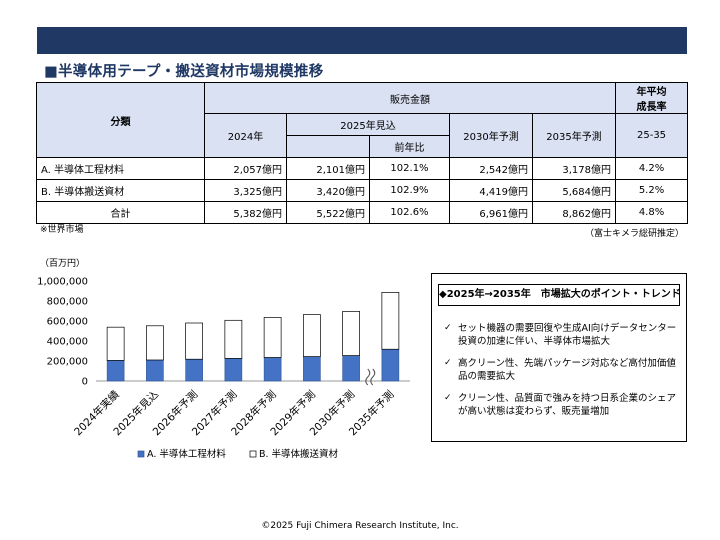 This screenshot has width=720, height=540. What do you see at coordinates (651, 107) in the screenshot?
I see `header-cagr-line2: 成長率` at bounding box center [651, 107].